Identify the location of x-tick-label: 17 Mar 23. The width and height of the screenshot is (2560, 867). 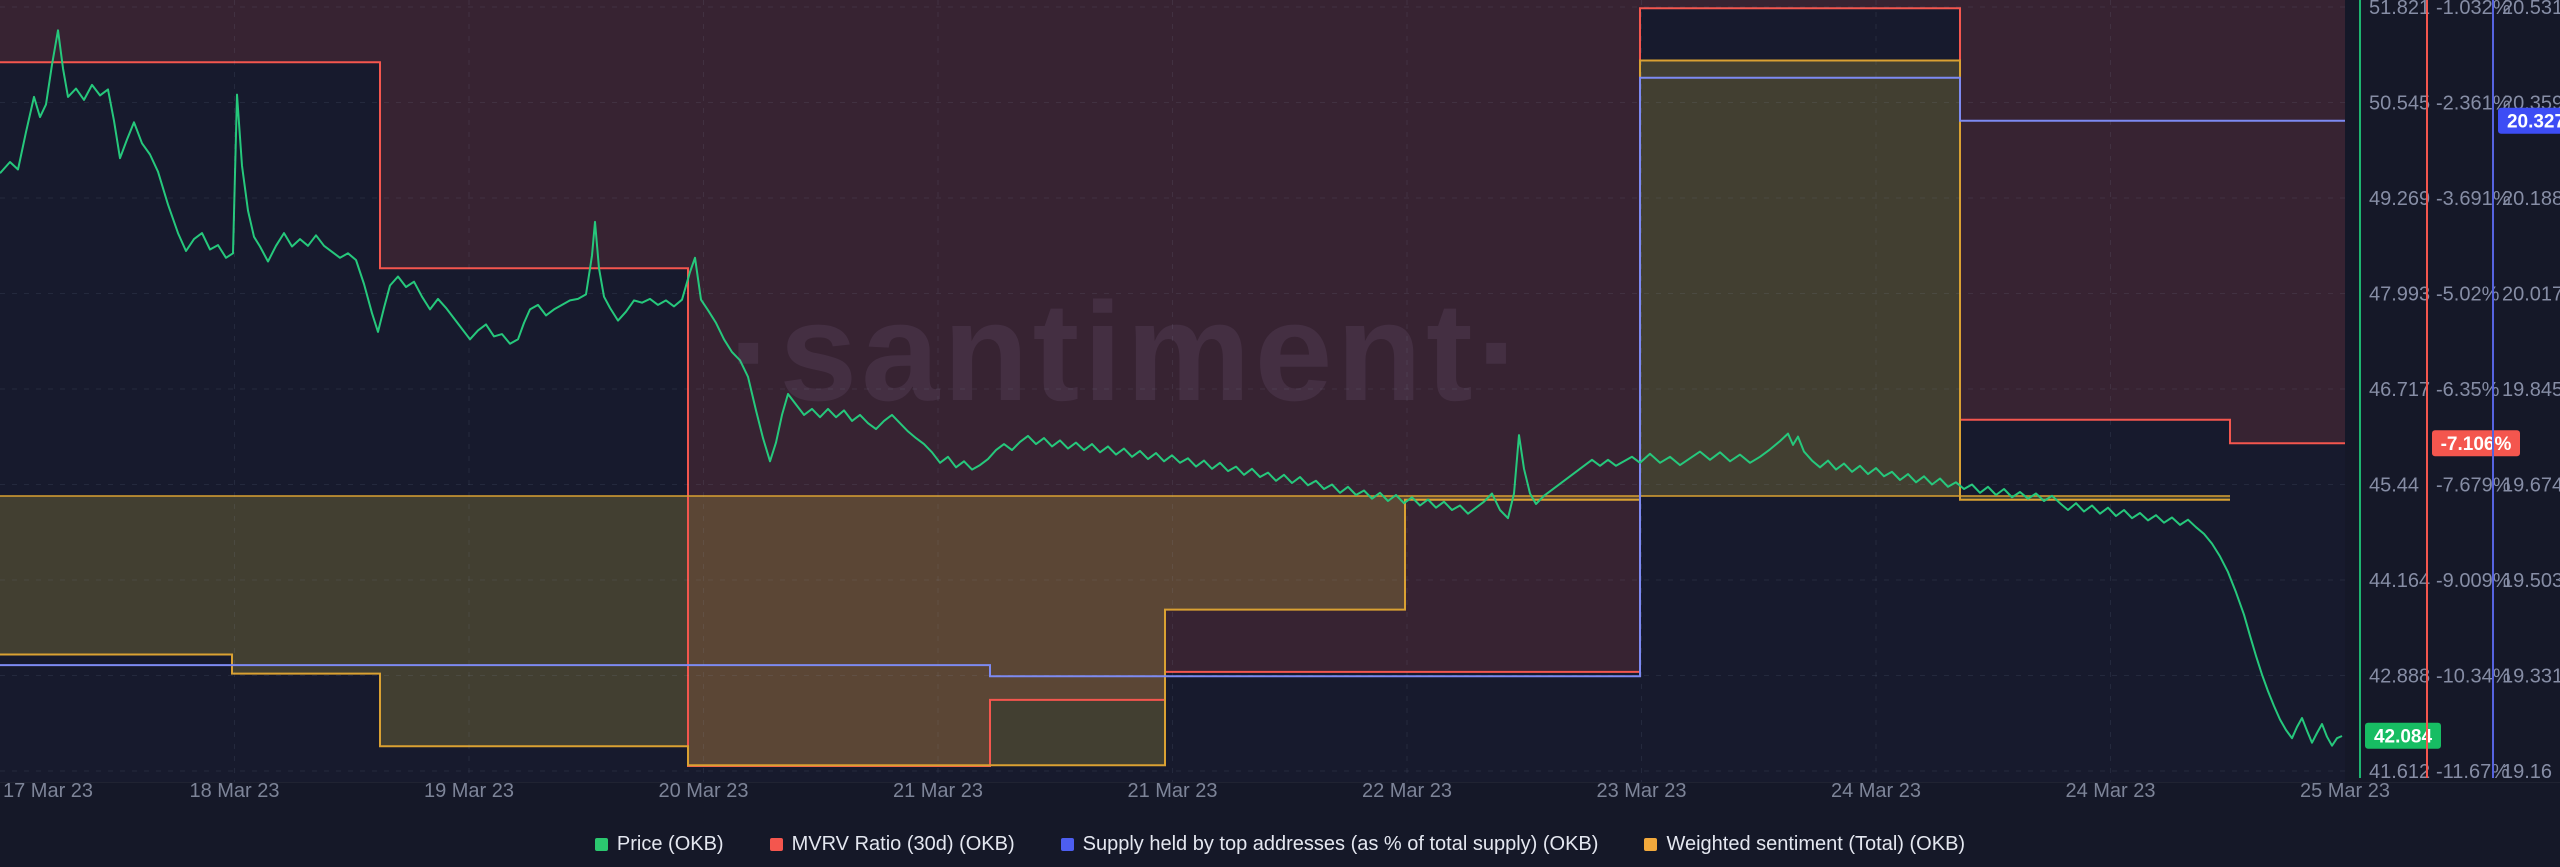
(48, 791).